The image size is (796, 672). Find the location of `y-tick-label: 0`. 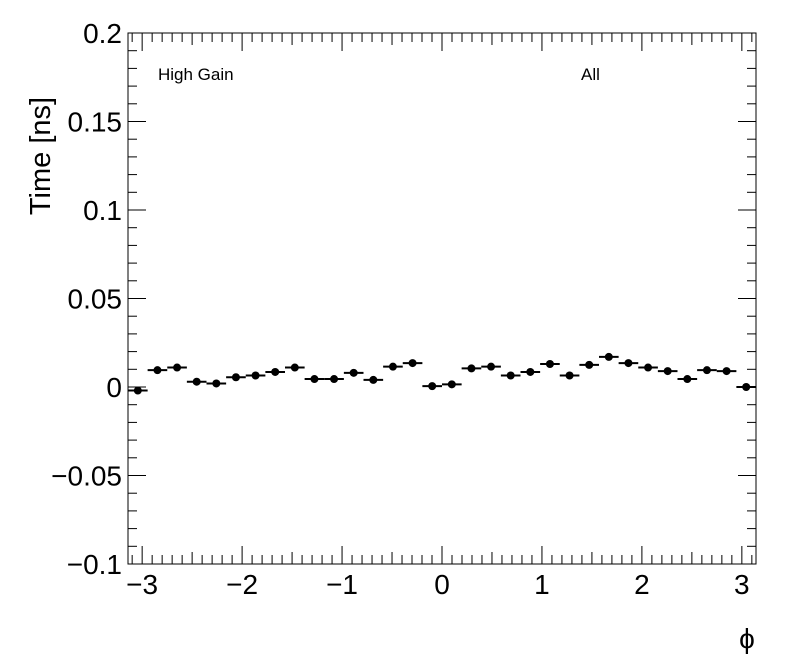

y-tick-label: 0 is located at coordinates (114, 387).